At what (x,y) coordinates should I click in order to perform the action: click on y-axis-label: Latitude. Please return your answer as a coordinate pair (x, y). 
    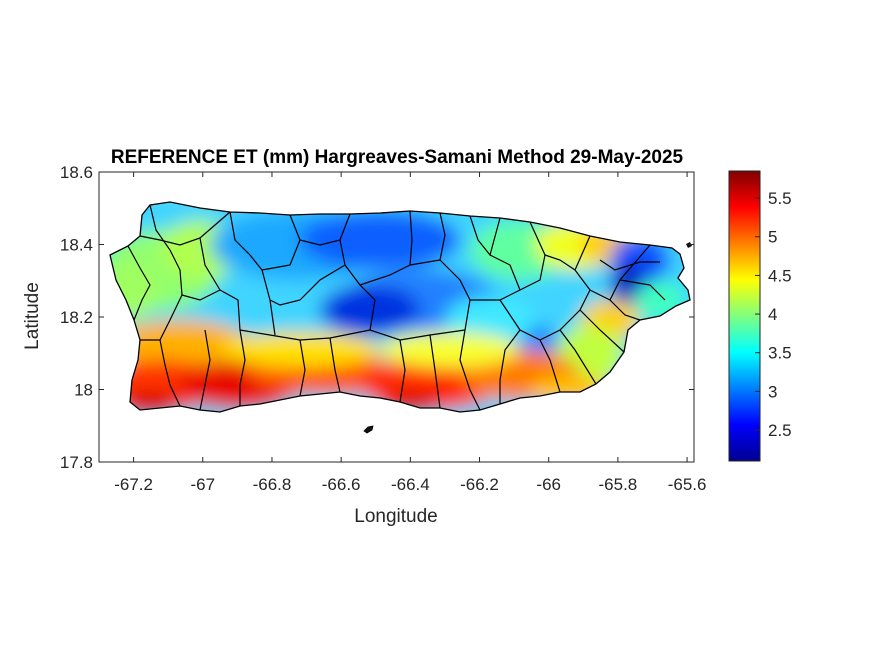
    Looking at the image, I should click on (32, 316).